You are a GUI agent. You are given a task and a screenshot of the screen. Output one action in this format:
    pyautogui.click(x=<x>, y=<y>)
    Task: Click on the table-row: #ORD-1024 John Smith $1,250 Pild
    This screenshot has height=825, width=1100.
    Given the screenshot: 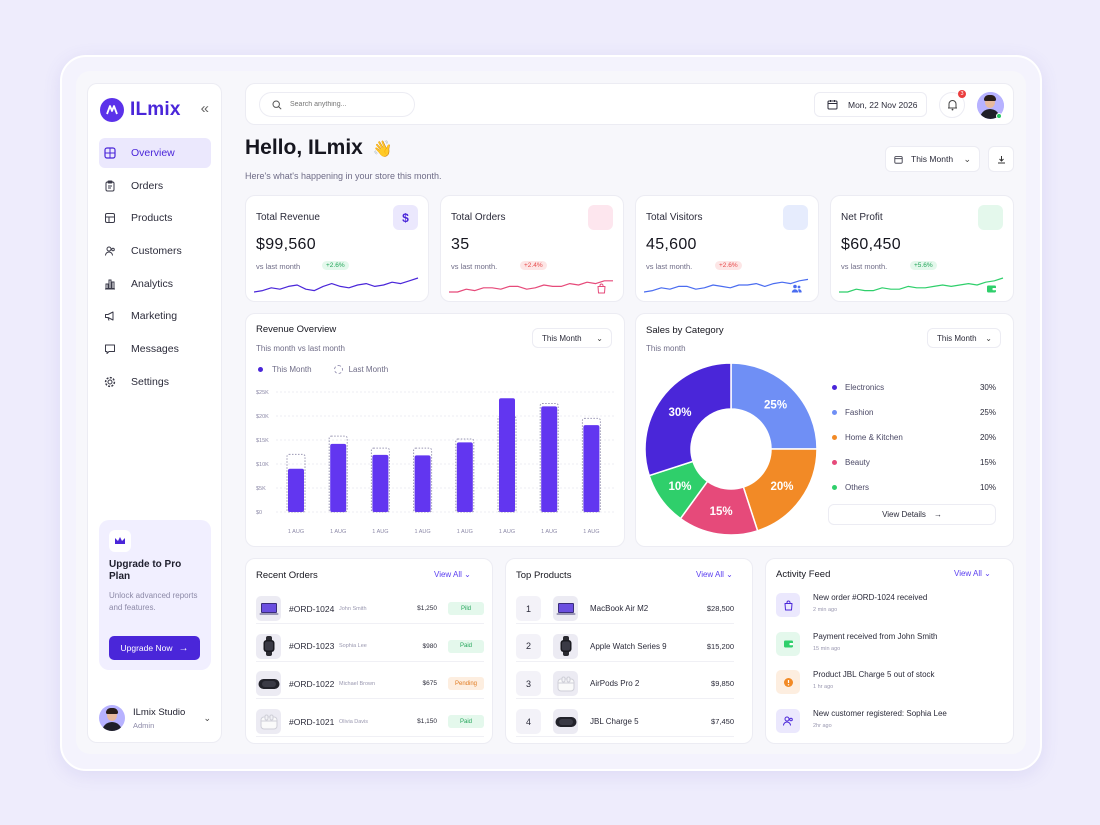 What is the action you would take?
    pyautogui.click(x=370, y=609)
    